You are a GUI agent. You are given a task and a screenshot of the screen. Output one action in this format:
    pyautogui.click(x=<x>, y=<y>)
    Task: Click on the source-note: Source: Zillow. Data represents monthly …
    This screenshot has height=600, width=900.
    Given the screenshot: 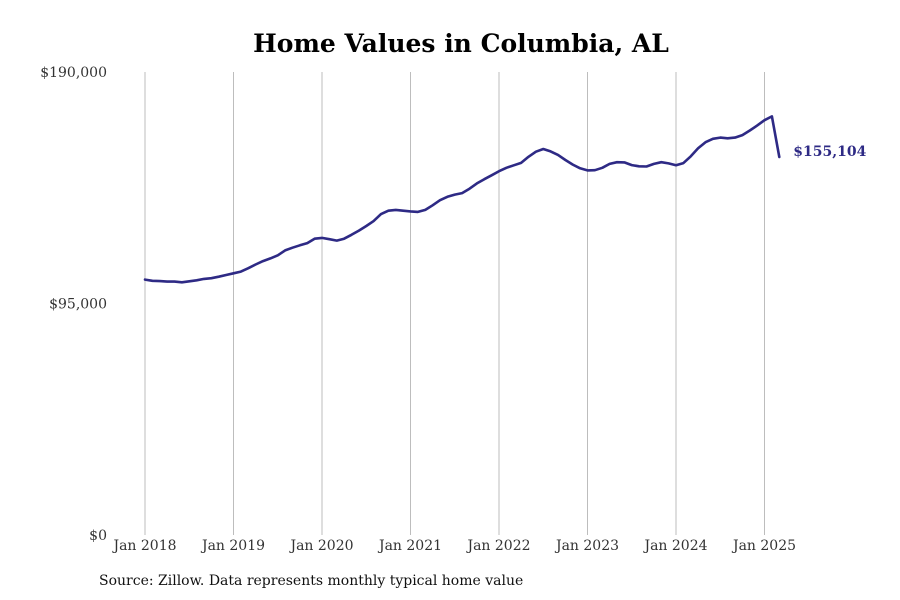 What is the action you would take?
    pyautogui.click(x=311, y=581)
    